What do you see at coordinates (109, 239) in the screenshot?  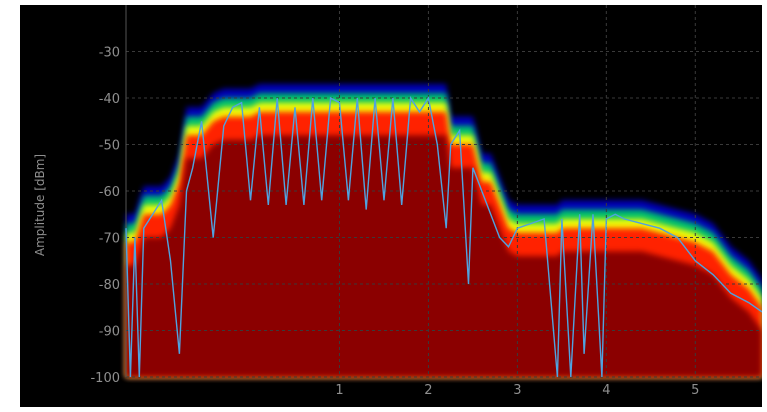 I see `y-tick-label: -70` at bounding box center [109, 239].